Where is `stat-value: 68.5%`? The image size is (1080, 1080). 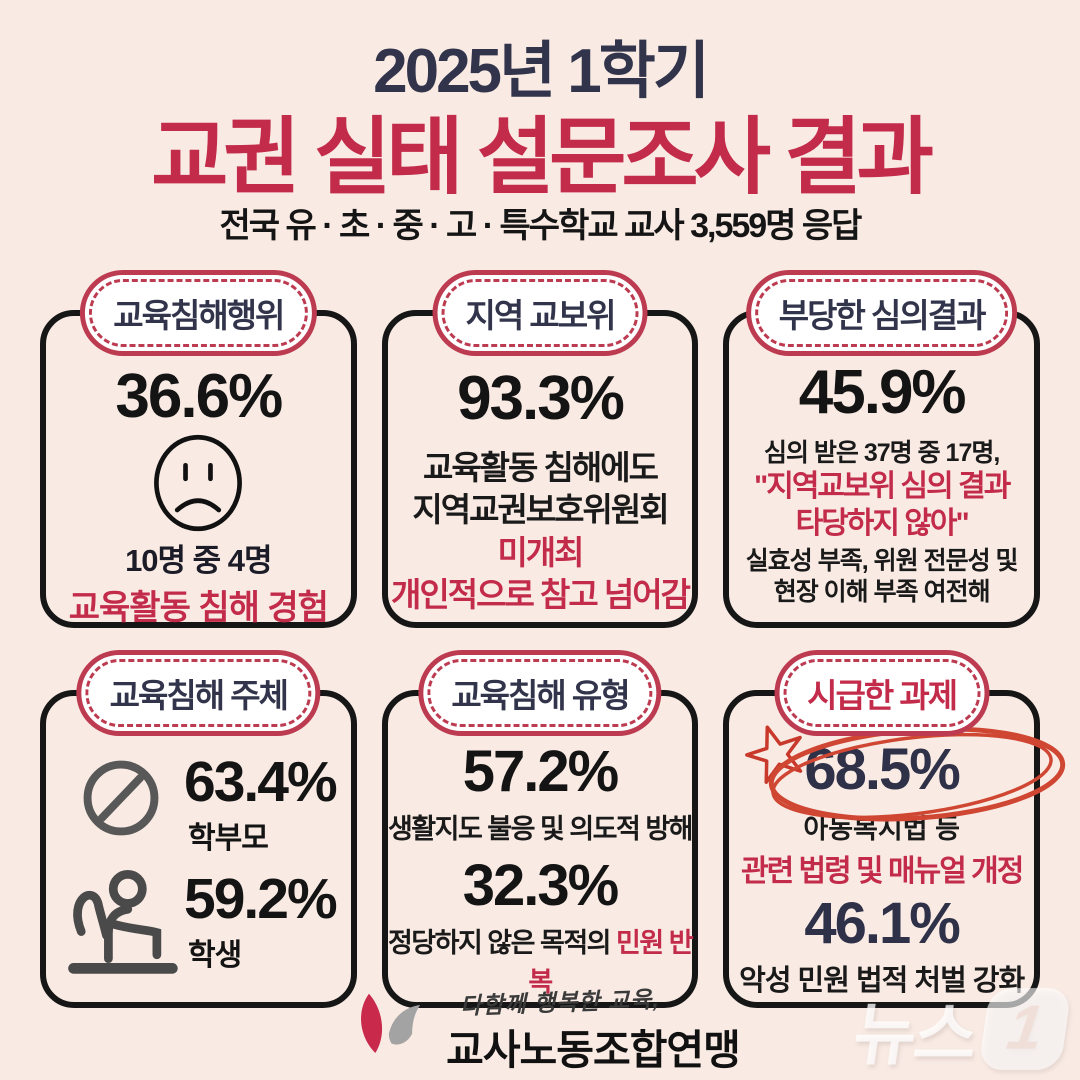 stat-value: 68.5% is located at coordinates (882, 769).